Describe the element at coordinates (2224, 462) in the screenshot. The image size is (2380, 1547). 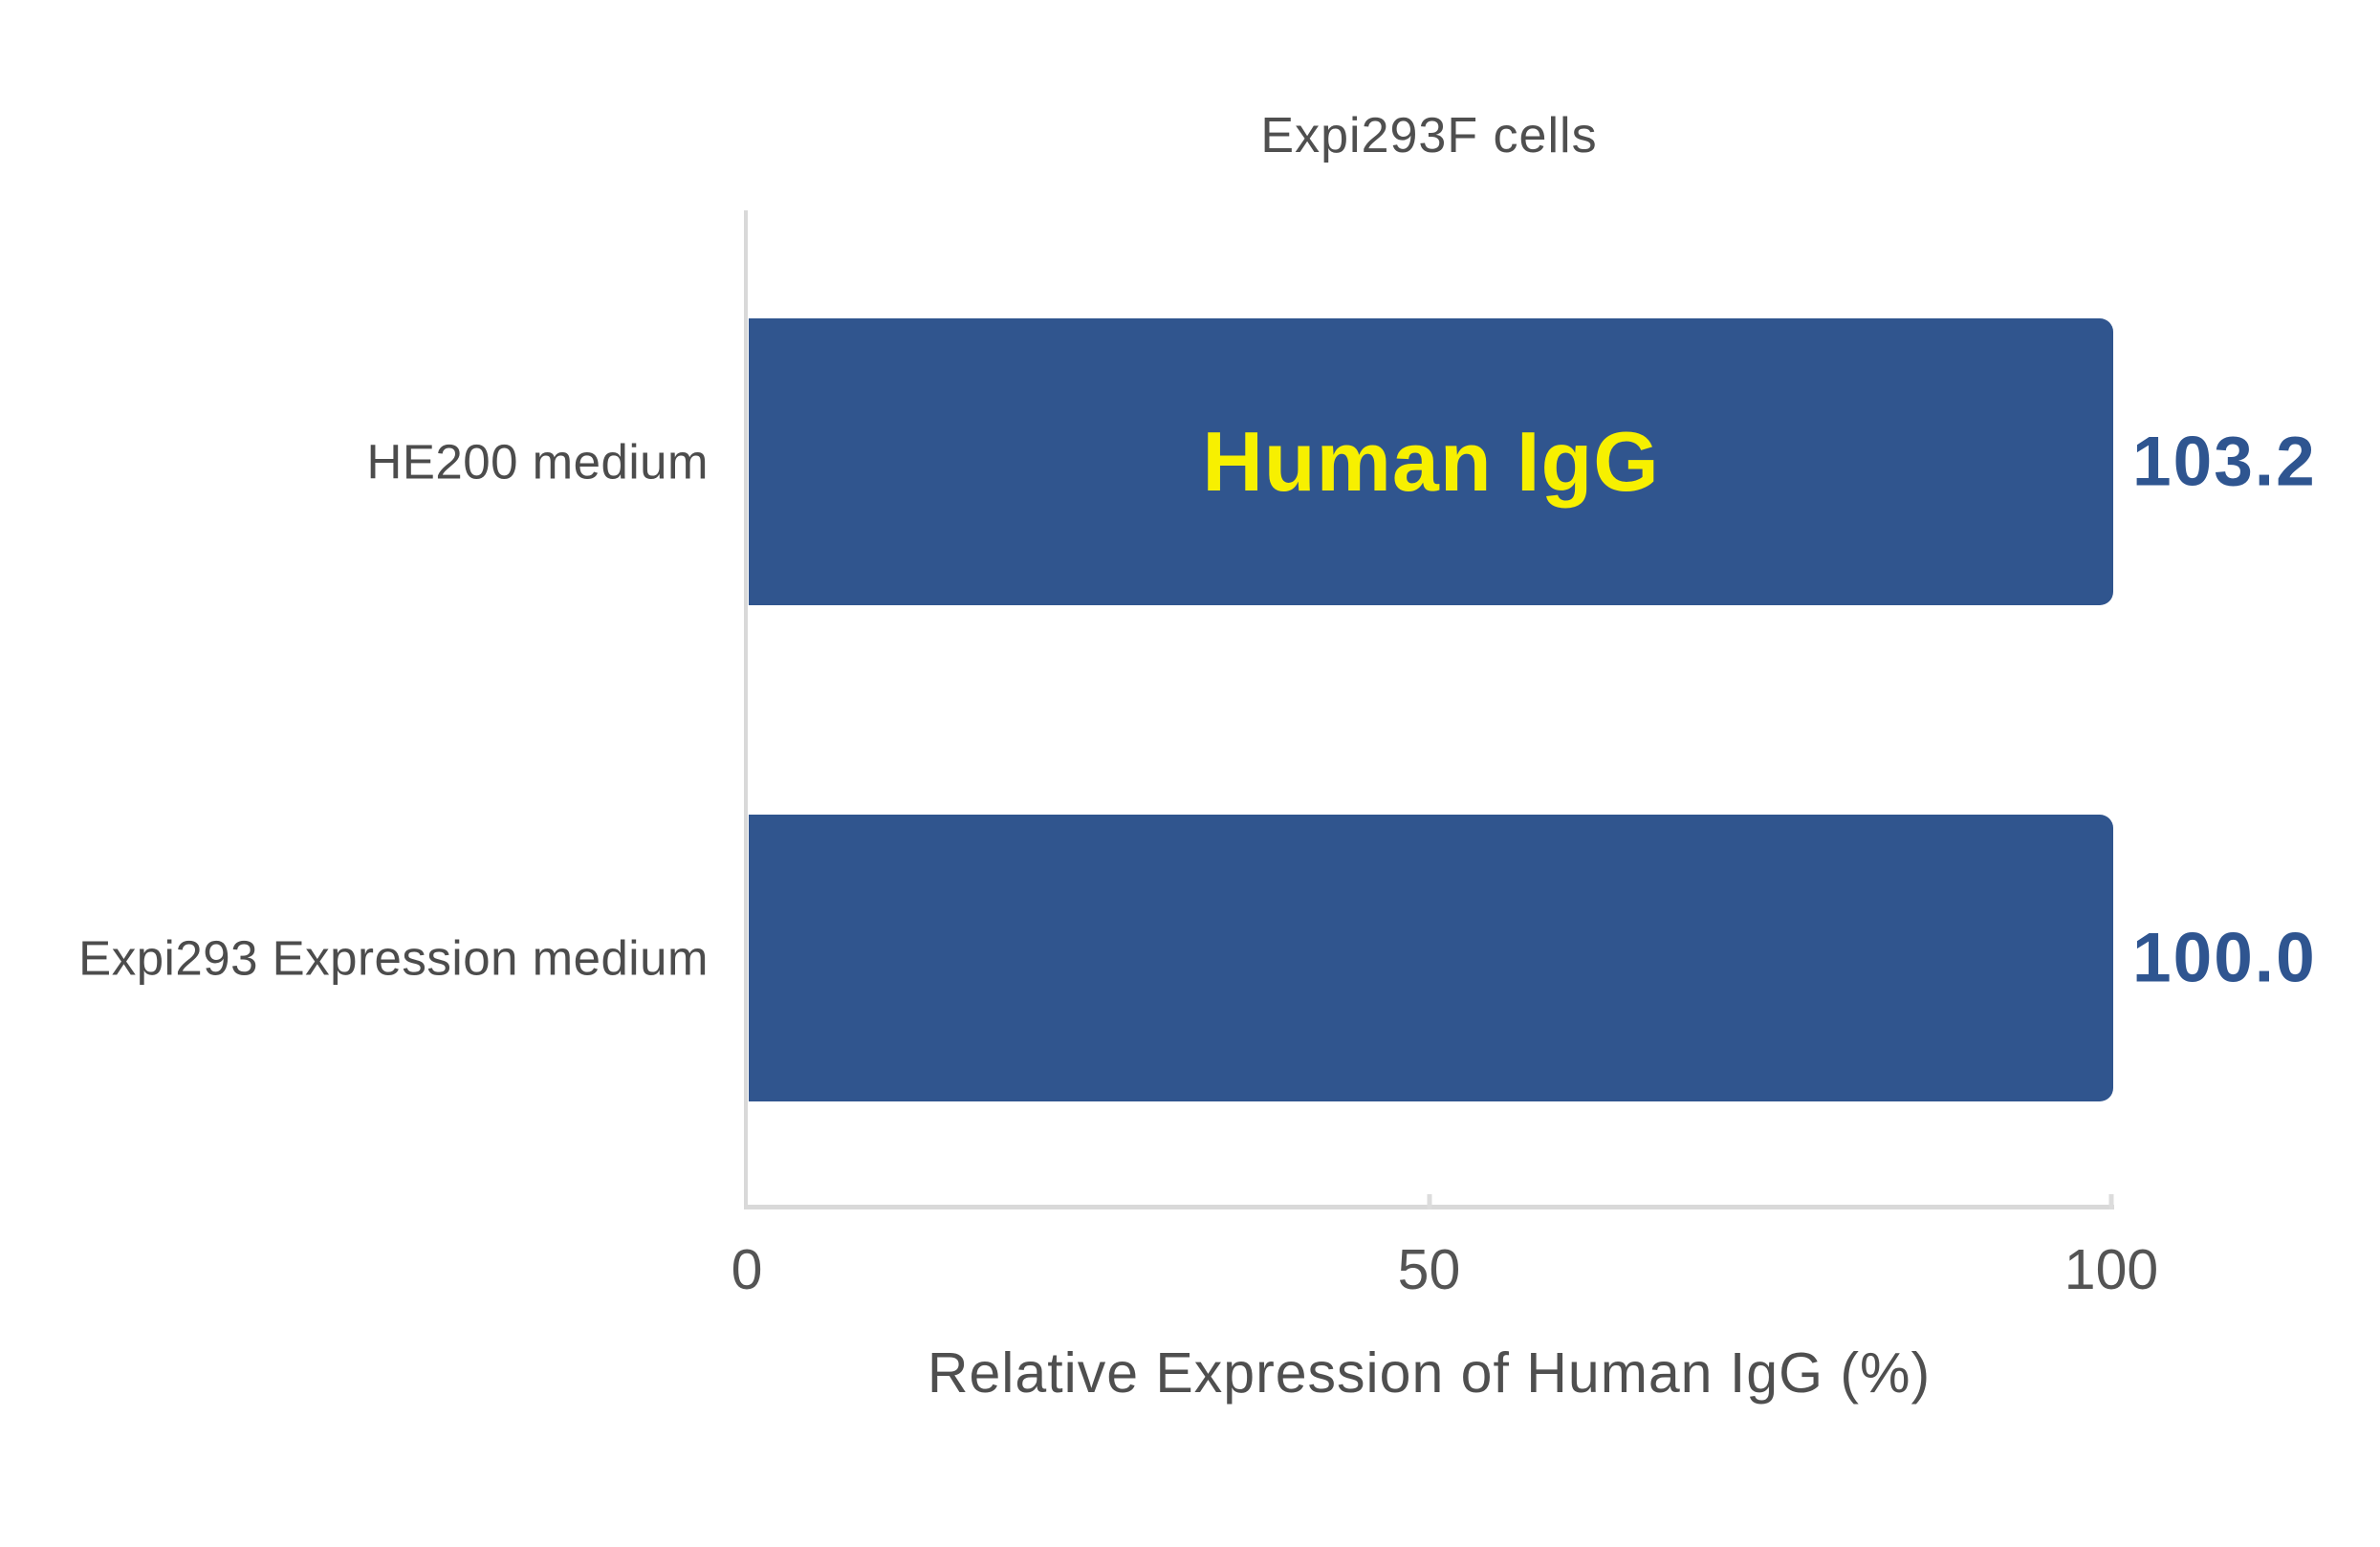
I see `value-label: 103.2` at that location.